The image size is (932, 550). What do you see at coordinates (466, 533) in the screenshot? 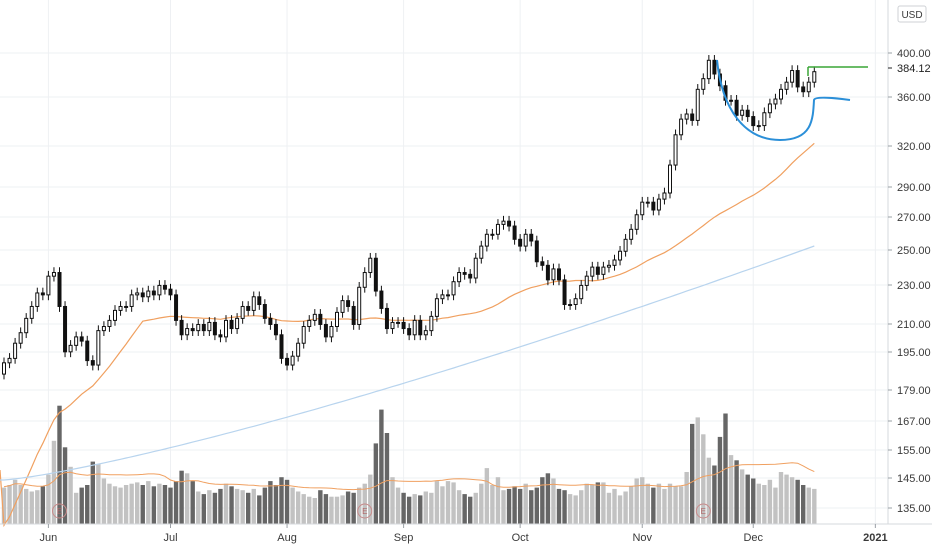
I see `time-axis: JunJulAugSepOctNovDec2021Feb` at bounding box center [466, 533].